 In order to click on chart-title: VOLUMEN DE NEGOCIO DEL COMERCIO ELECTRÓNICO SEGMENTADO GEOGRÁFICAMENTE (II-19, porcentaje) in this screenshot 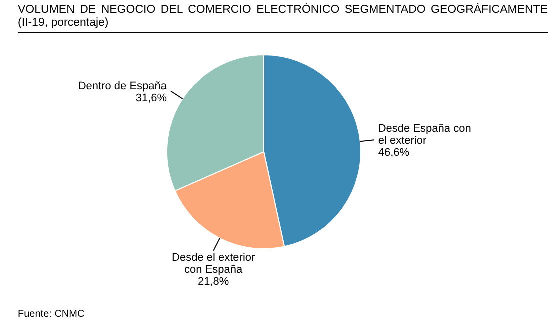, I will do `click(283, 18)`.